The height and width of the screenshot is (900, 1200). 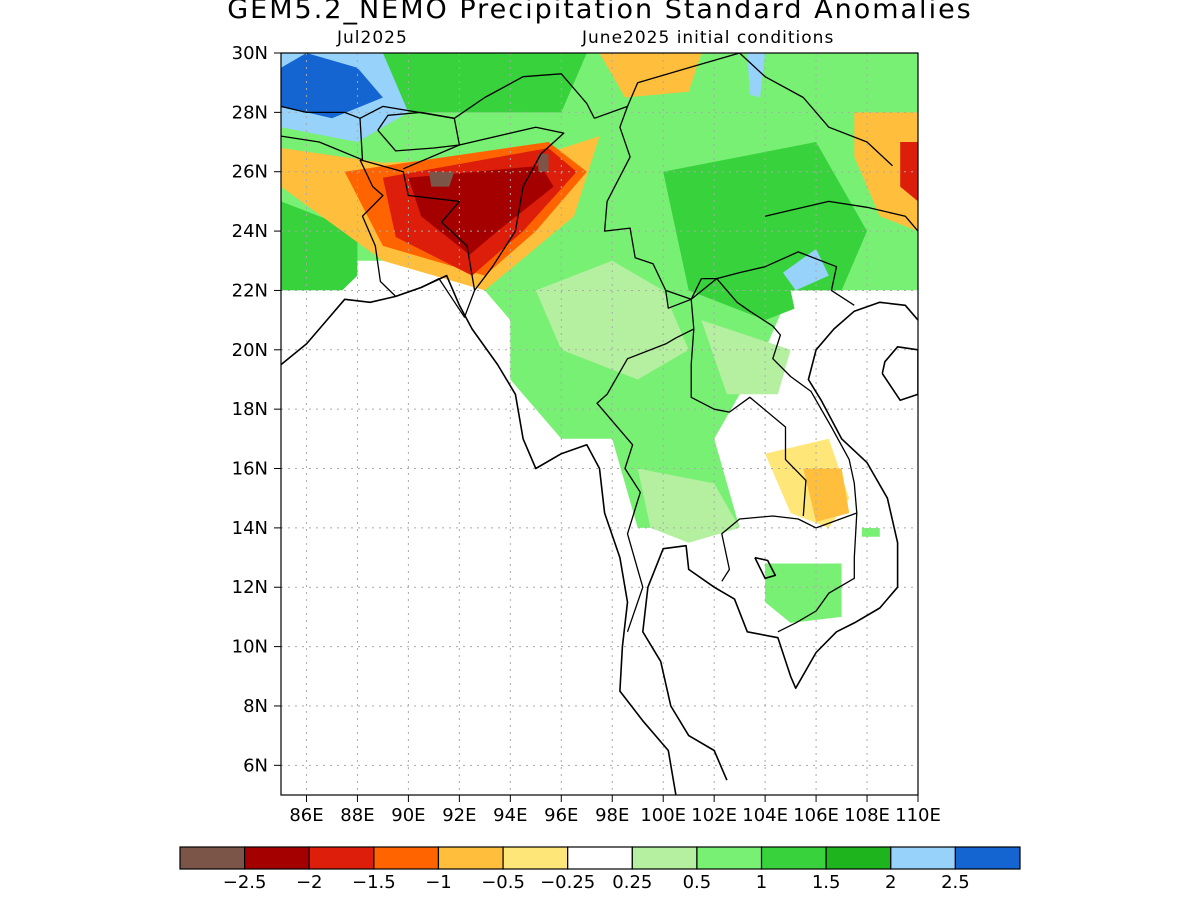 What do you see at coordinates (503, 882) in the screenshot?
I see `colorbar-label: −0.5` at bounding box center [503, 882].